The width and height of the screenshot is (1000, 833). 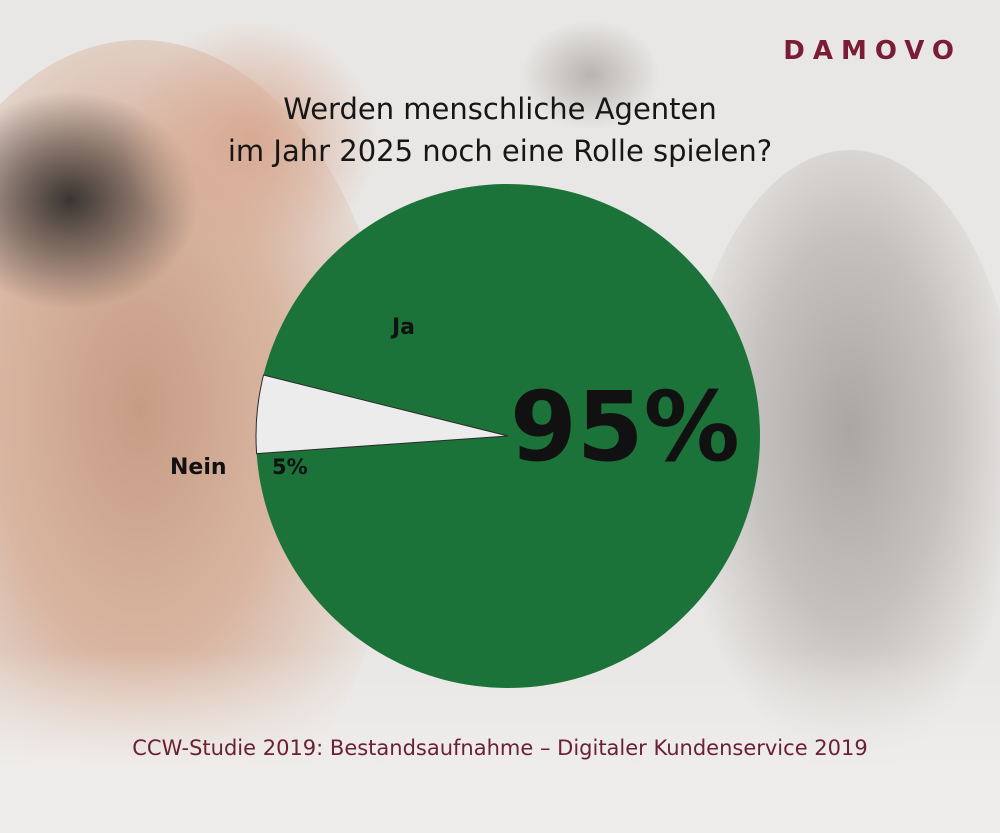 I want to click on slice-value-nein: 5%, so click(x=290, y=467).